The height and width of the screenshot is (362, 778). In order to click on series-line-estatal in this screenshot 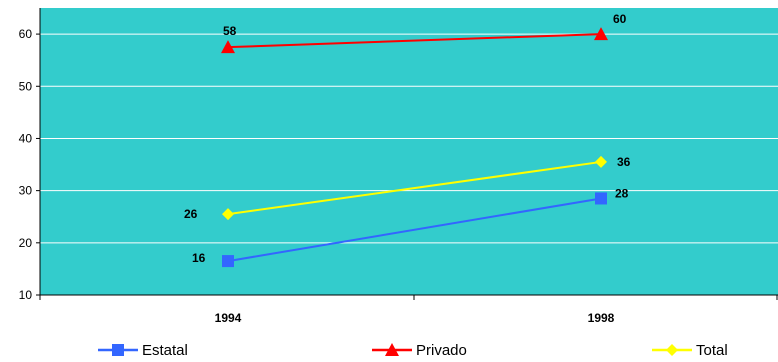, I will do `click(414, 230)`.